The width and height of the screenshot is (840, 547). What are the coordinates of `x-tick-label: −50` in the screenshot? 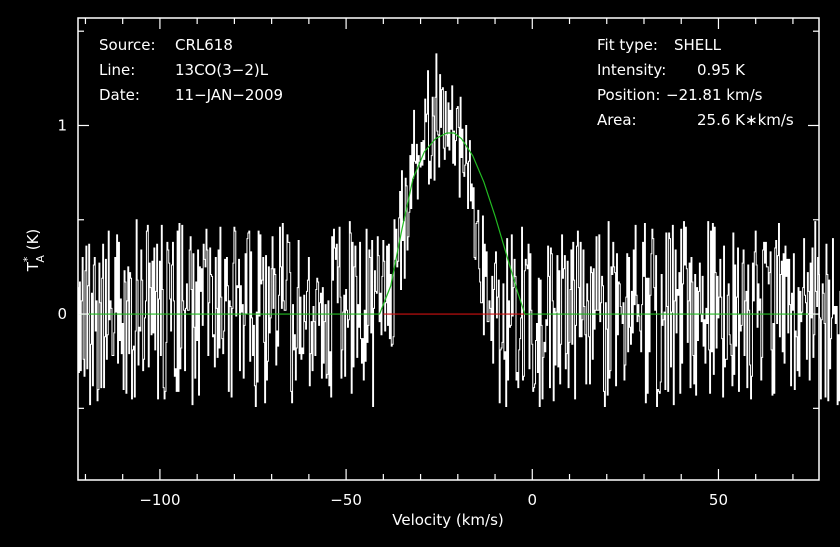 It's located at (346, 500).